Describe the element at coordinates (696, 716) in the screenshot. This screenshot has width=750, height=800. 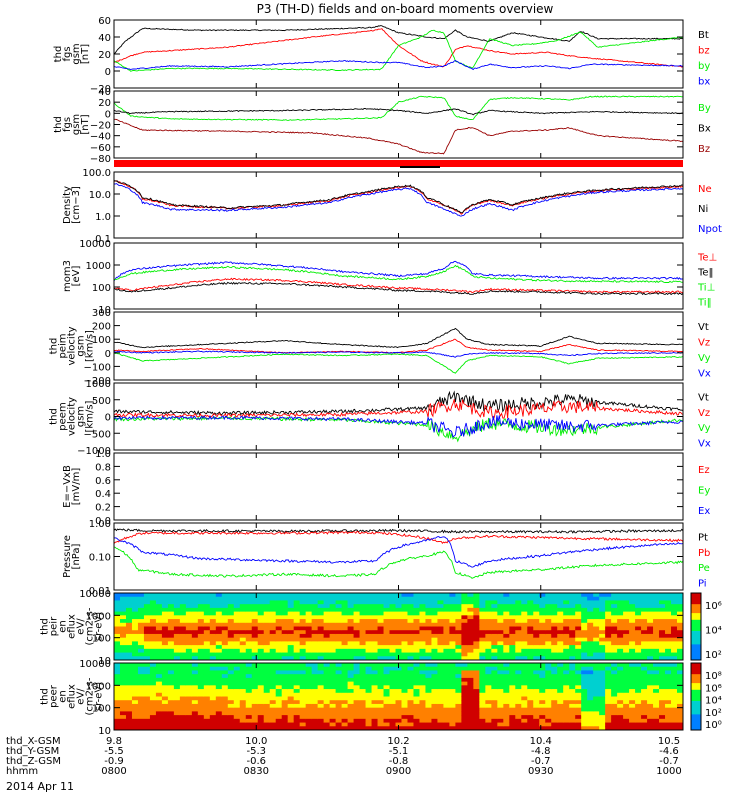
I see `colorbar-cell` at that location.